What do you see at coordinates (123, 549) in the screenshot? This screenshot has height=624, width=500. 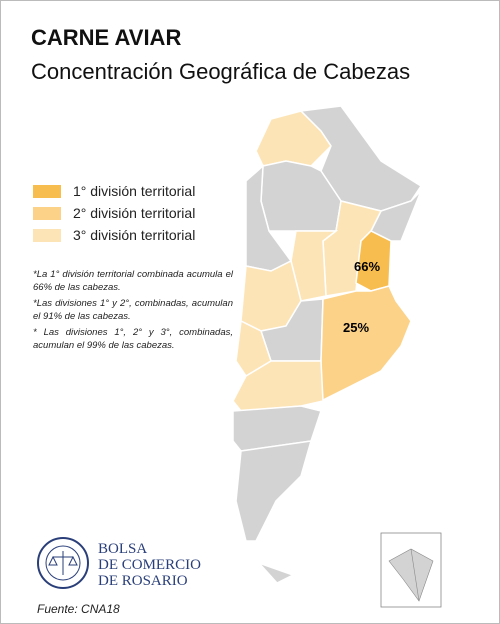 I see `logo-line: BOLSA` at bounding box center [123, 549].